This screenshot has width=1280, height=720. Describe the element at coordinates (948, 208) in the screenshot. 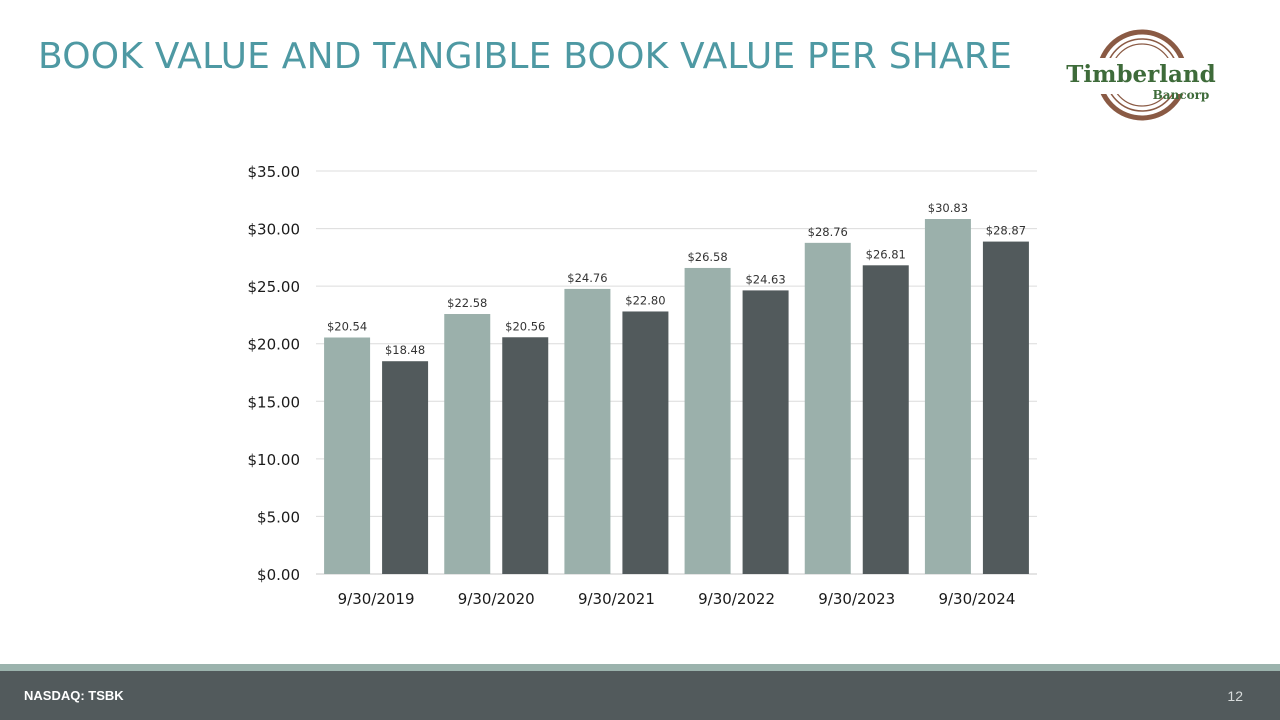

I see `bar-value-label: $30.83` at that location.